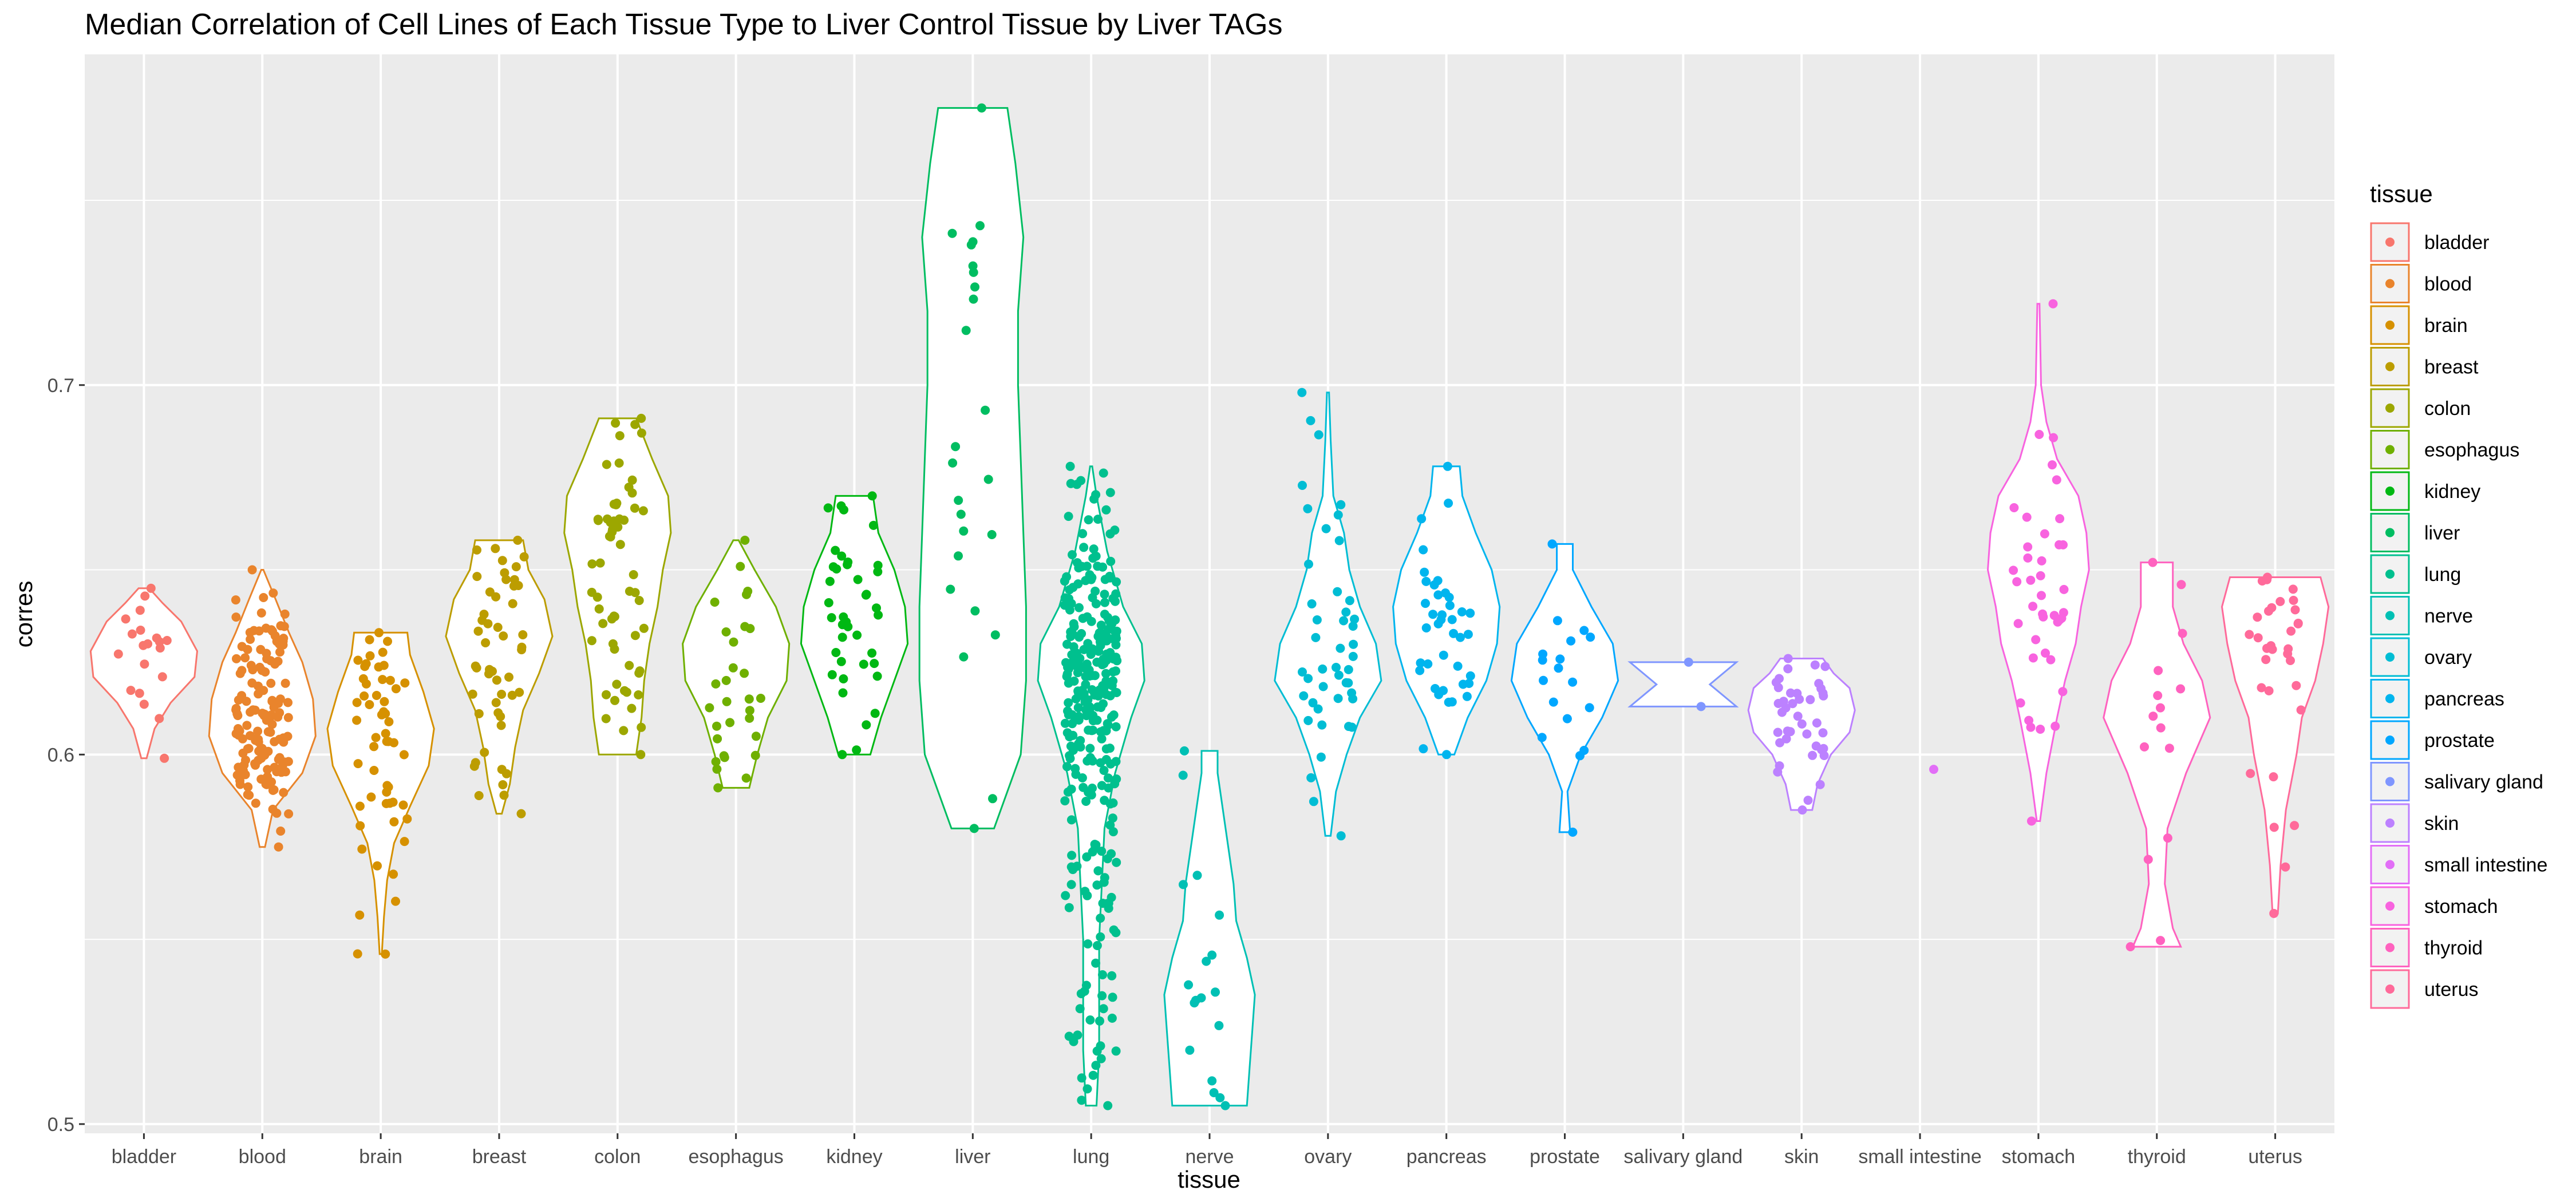 The height and width of the screenshot is (1202, 2576). I want to click on y-tick-label: 0.5, so click(61, 1125).